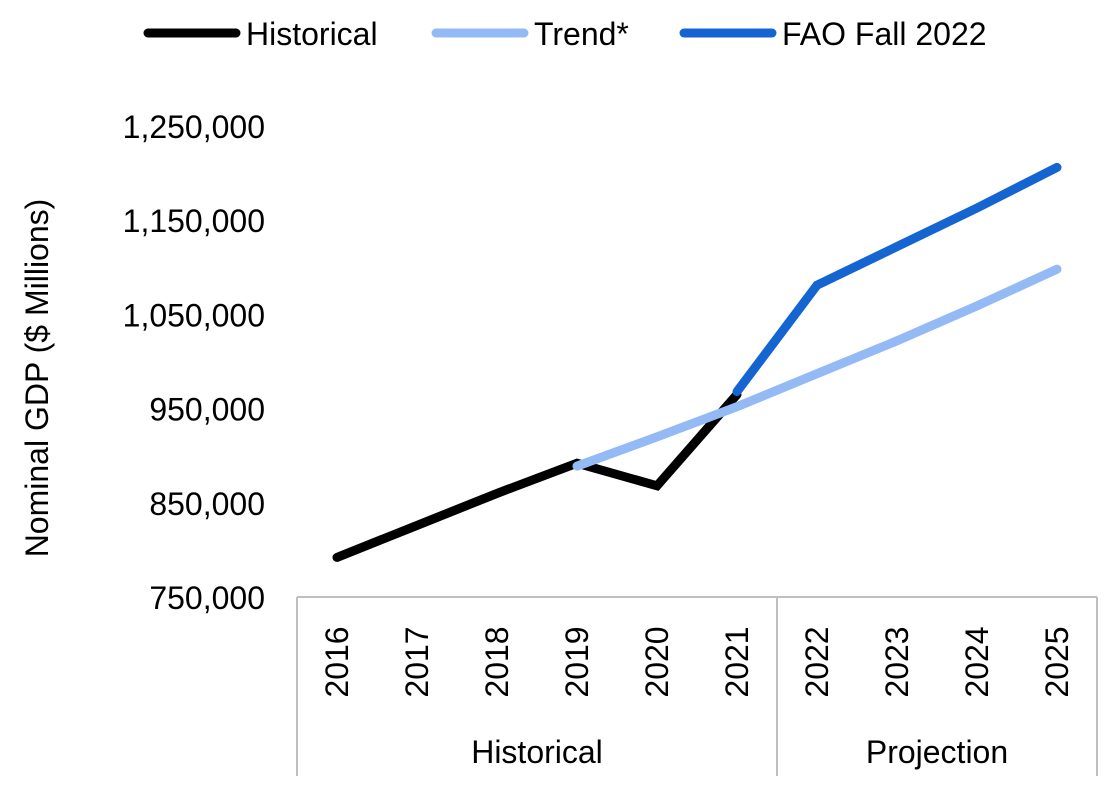 This screenshot has width=1104, height=799. Describe the element at coordinates (207, 504) in the screenshot. I see `y-tick-label: 850,000` at that location.